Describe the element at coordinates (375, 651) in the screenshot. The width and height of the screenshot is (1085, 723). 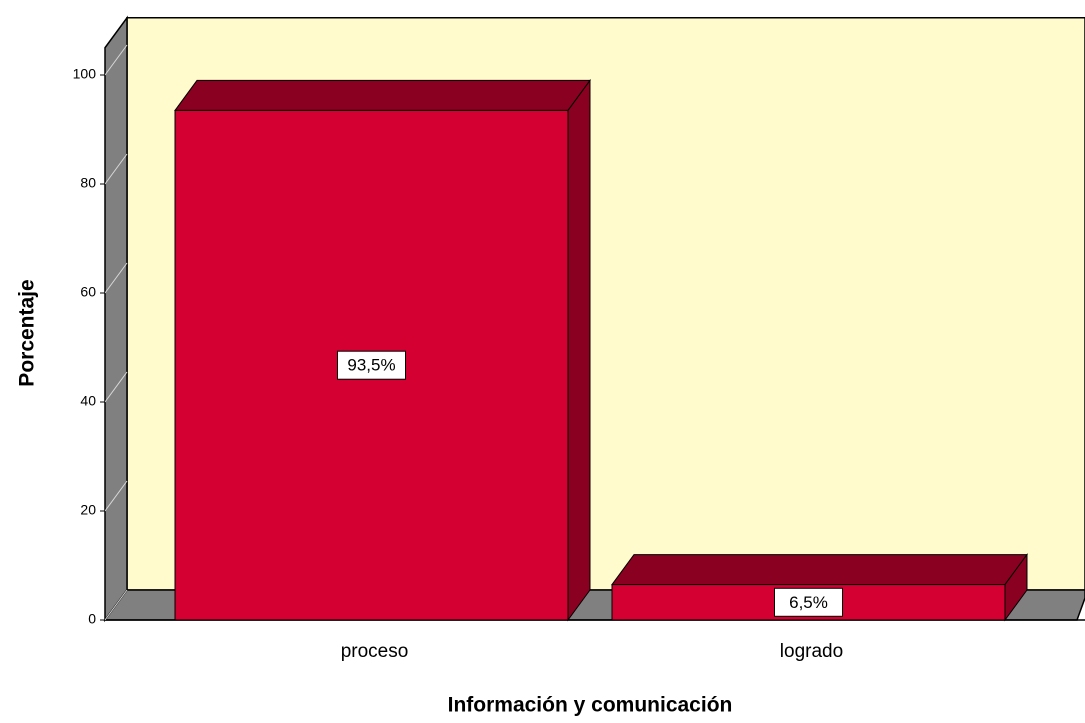
I see `x-tick-label: proceso` at that location.